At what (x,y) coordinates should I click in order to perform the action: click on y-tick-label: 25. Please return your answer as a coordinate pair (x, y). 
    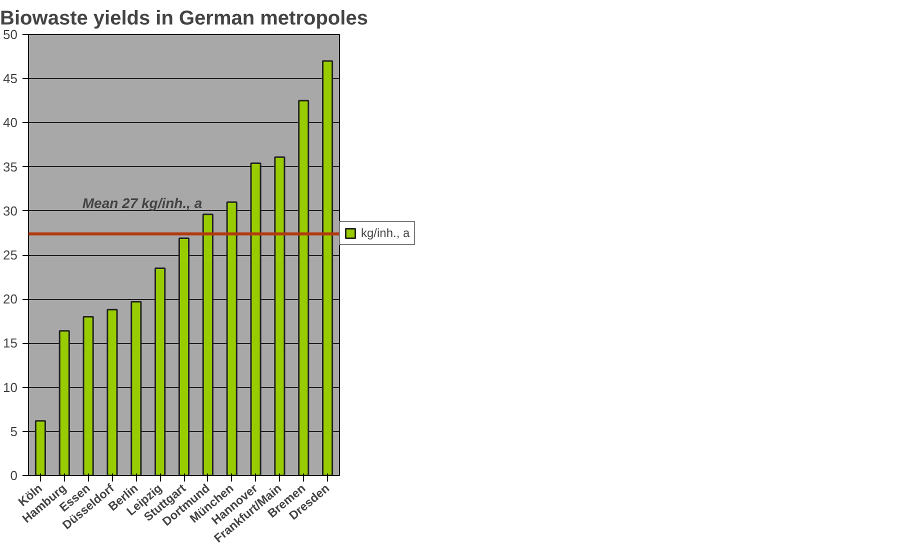
    Looking at the image, I should click on (10, 255).